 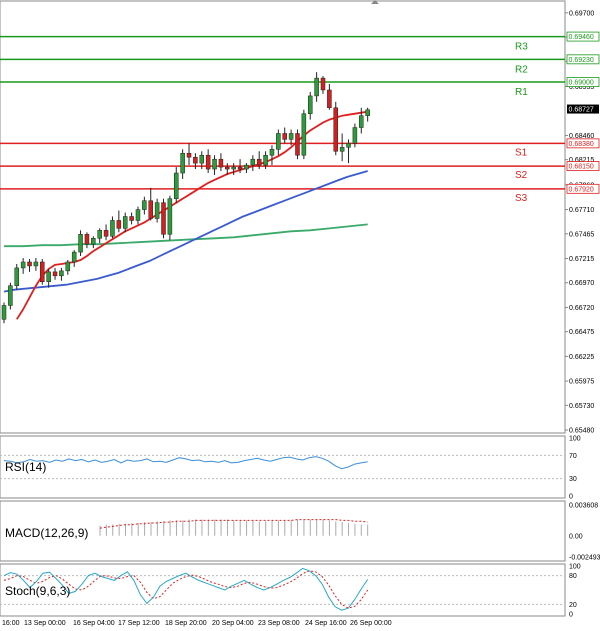 What do you see at coordinates (575, 439) in the screenshot?
I see `rsi-tick-label: 100` at bounding box center [575, 439].